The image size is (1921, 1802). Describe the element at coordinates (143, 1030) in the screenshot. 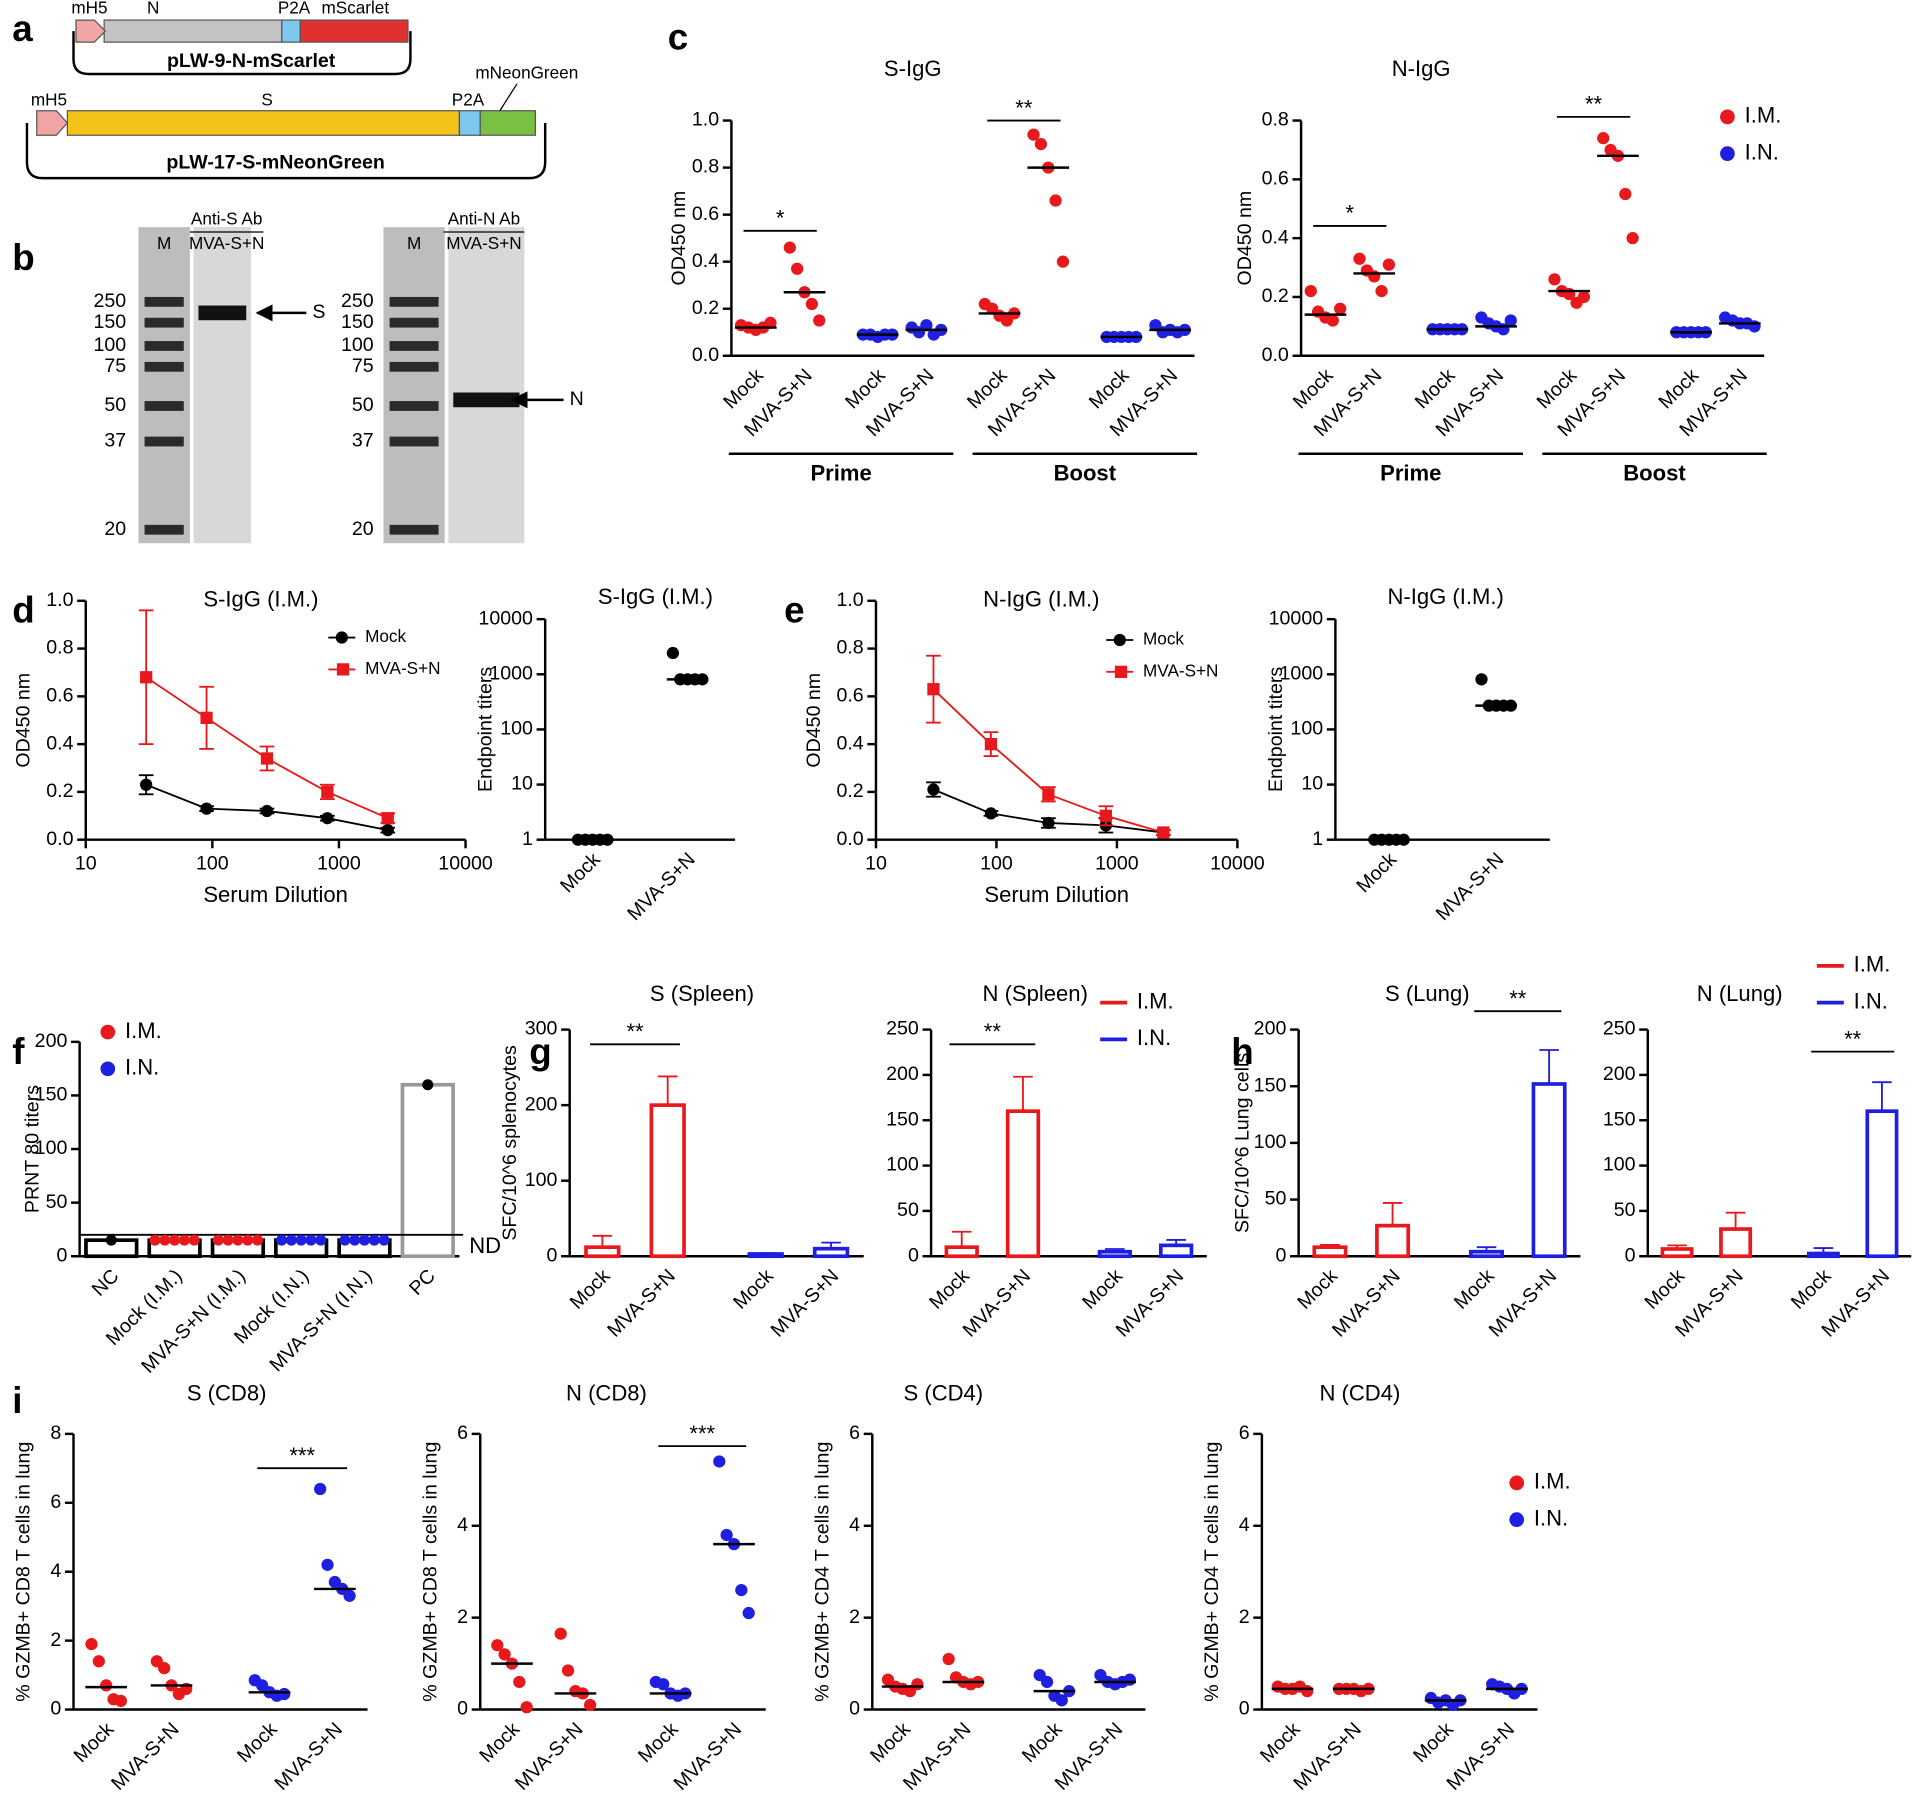

I see `legend-label: I.M.` at that location.